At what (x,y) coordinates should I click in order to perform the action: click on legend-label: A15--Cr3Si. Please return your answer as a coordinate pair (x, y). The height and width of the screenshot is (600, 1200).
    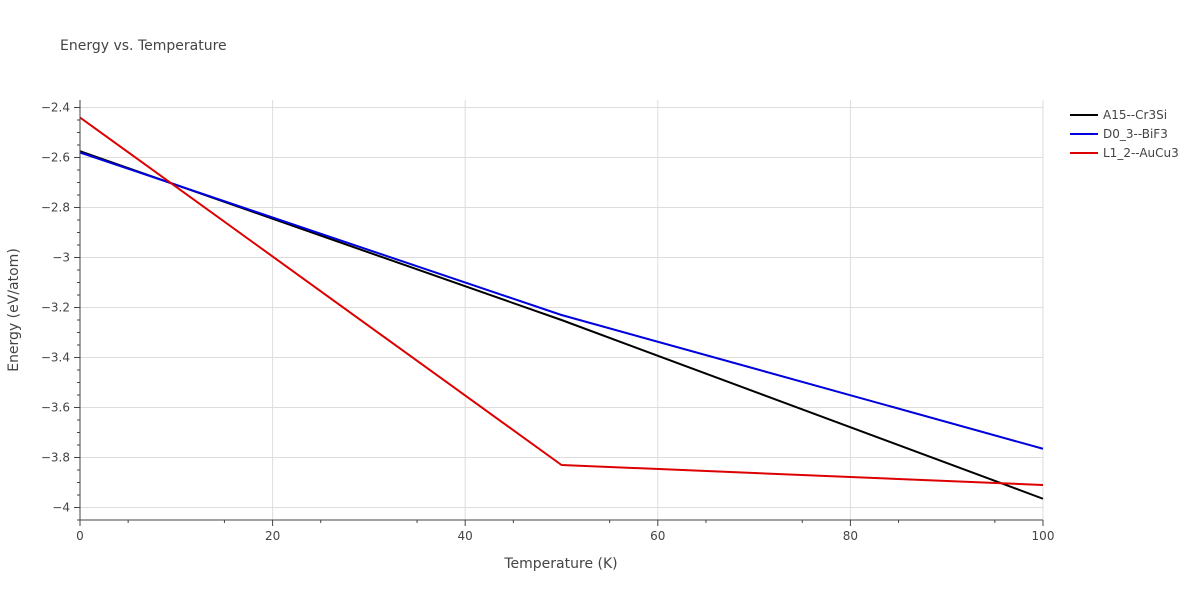
    Looking at the image, I should click on (1135, 115).